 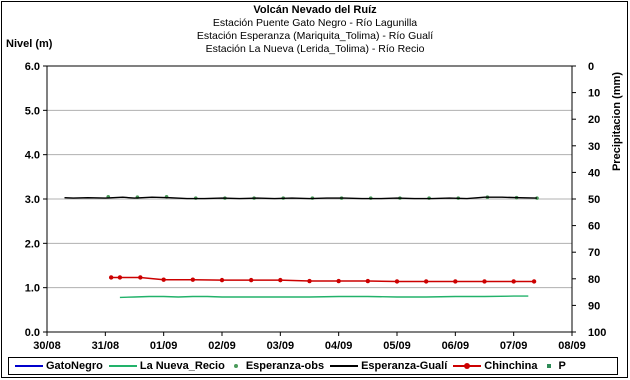 I want to click on legend-label-p: P, so click(x=562, y=366).